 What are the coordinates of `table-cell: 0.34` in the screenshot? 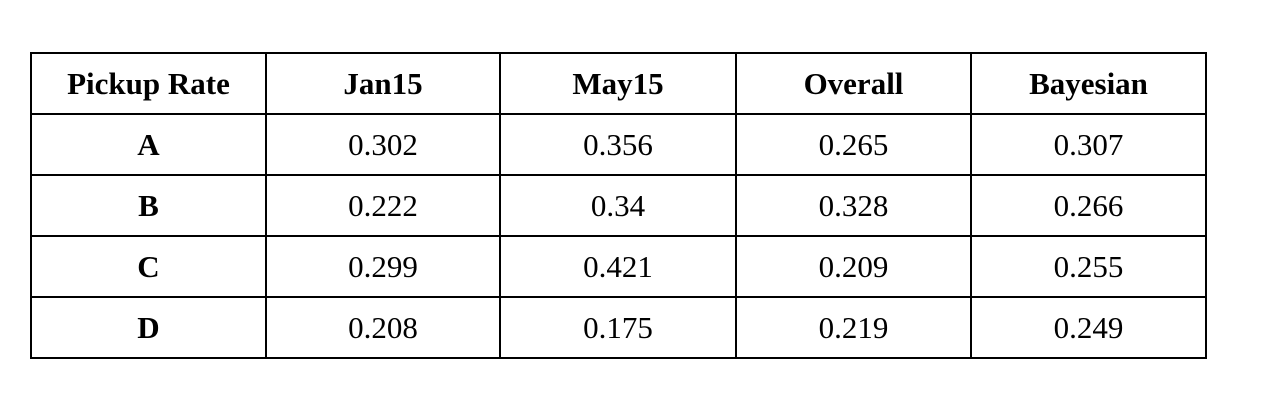 It's located at (618, 205).